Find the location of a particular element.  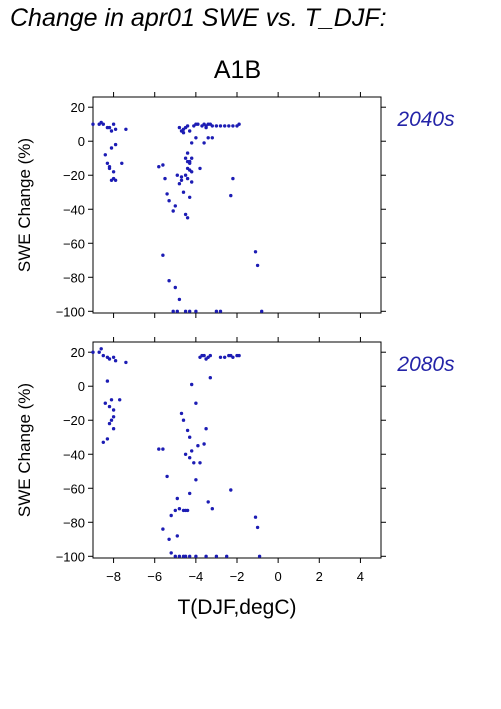

main-title: Change in apr01 SWE vs. T_DJF: is located at coordinates (198, 18).